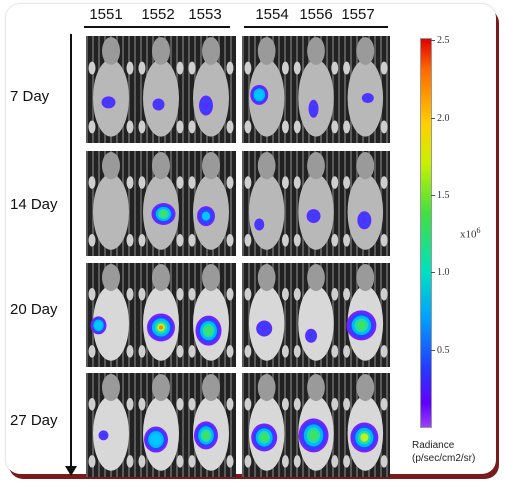 The image size is (506, 484). I want to click on mouse-id-label: 1552, so click(158, 14).